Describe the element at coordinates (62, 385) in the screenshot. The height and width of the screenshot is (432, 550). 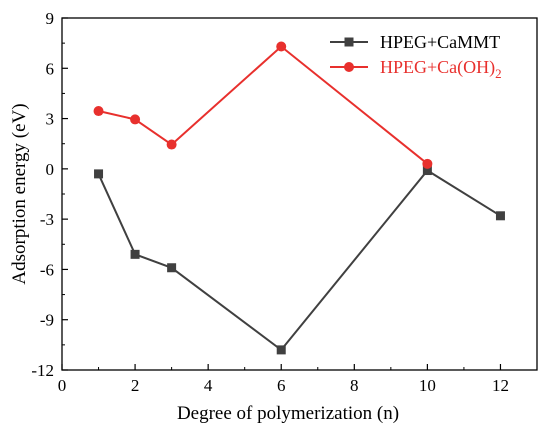
I see `x-tick-label: 0` at that location.